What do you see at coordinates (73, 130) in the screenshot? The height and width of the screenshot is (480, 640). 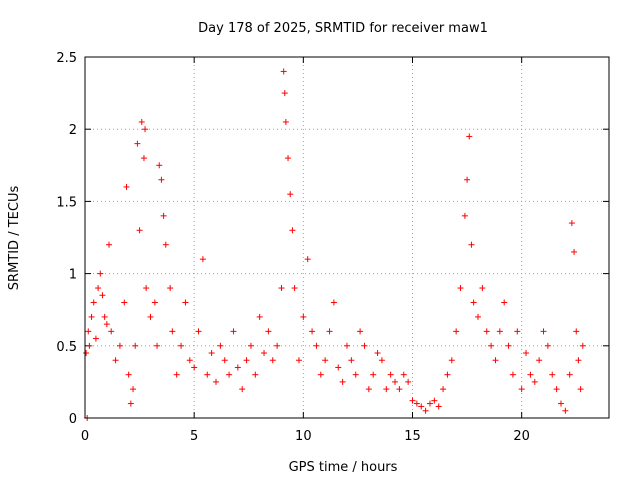 I see `y-tick-label: 2` at bounding box center [73, 130].